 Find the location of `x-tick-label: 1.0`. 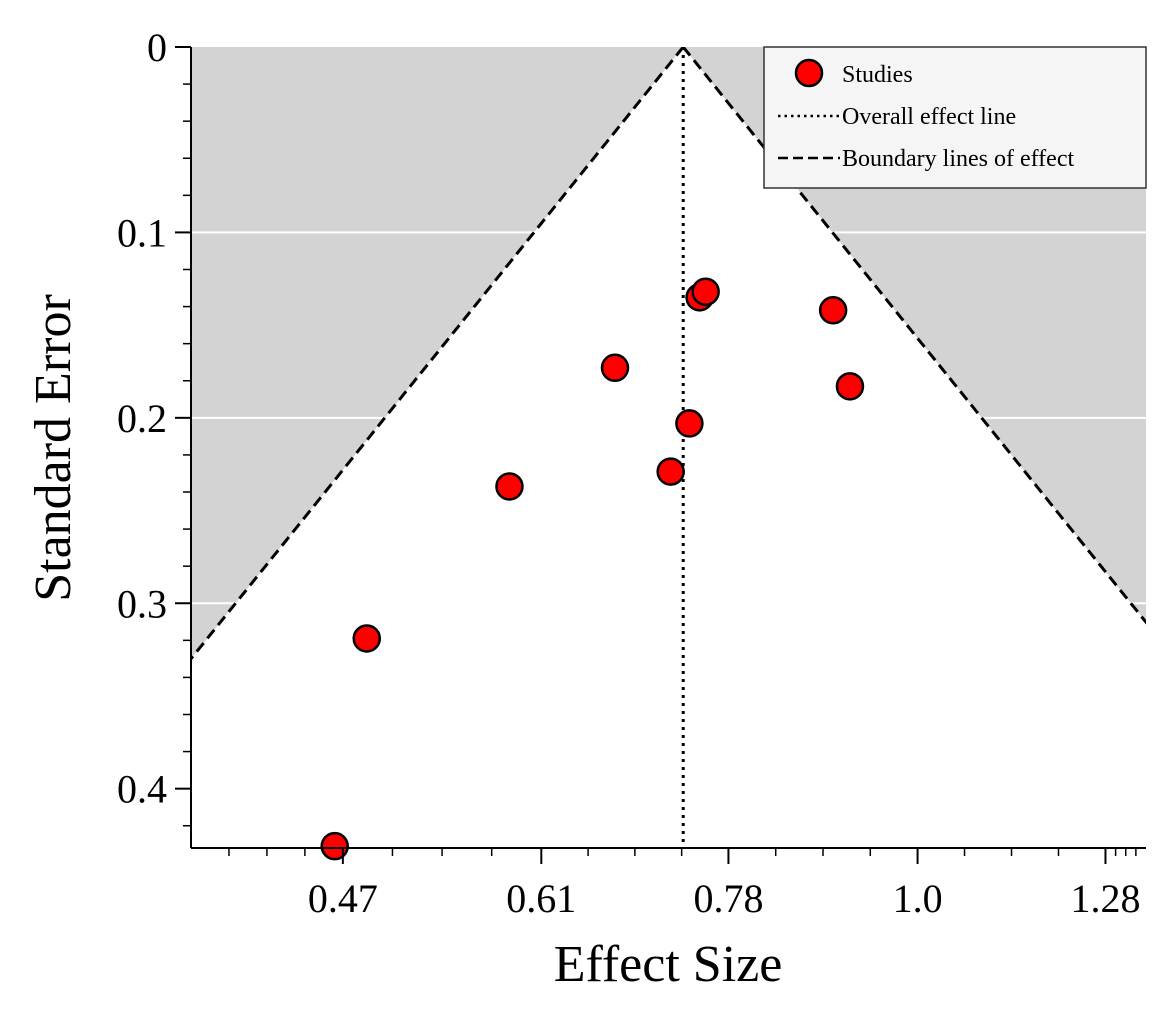

x-tick-label: 1.0 is located at coordinates (918, 898).